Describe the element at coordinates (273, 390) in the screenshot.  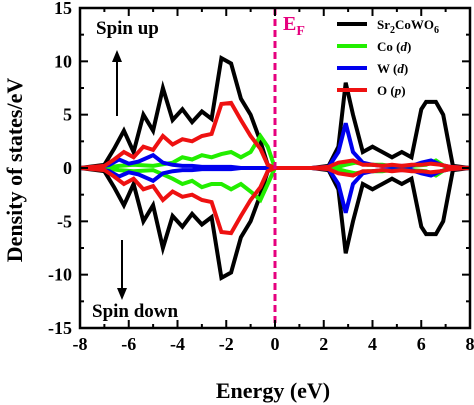
I see `x-axis-label: Energy (eV)` at that location.